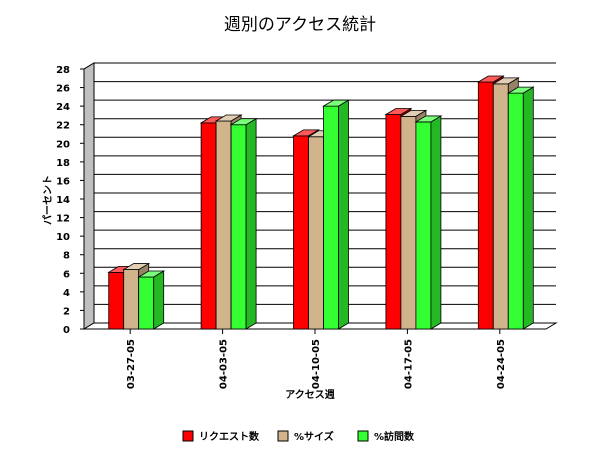  I want to click on y-axis-label: パーセント, so click(48, 200).